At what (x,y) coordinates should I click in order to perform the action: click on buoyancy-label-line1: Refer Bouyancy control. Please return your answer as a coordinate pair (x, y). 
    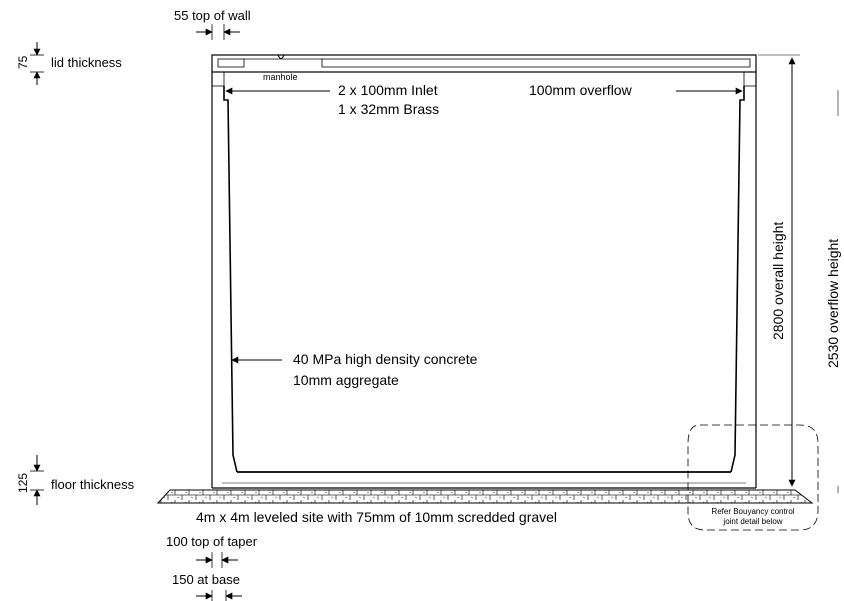
    Looking at the image, I should click on (752, 511).